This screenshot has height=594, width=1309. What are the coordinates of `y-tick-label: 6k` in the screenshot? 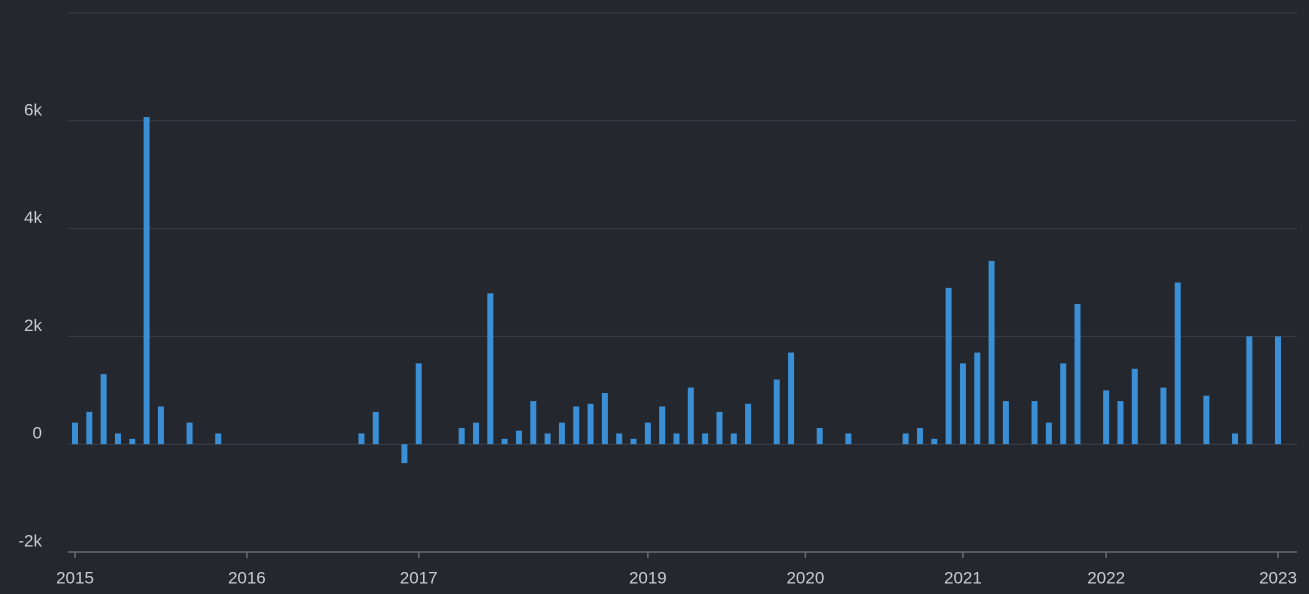 It's located at (33, 109).